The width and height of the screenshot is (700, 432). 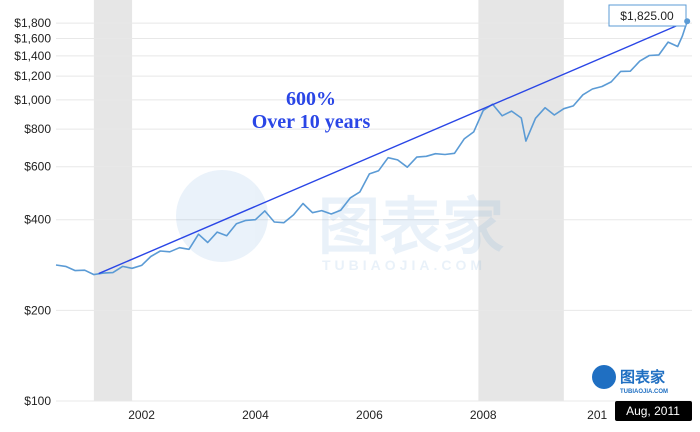 What do you see at coordinates (411, 227) in the screenshot?
I see `watermark-cn: 图表家` at bounding box center [411, 227].